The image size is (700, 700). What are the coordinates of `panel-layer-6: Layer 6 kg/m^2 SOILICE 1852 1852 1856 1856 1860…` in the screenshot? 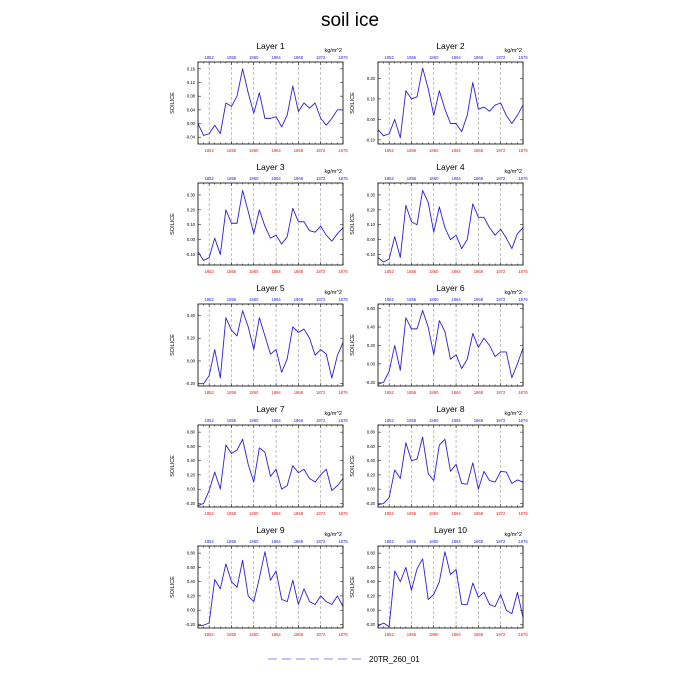 It's located at (439, 339).